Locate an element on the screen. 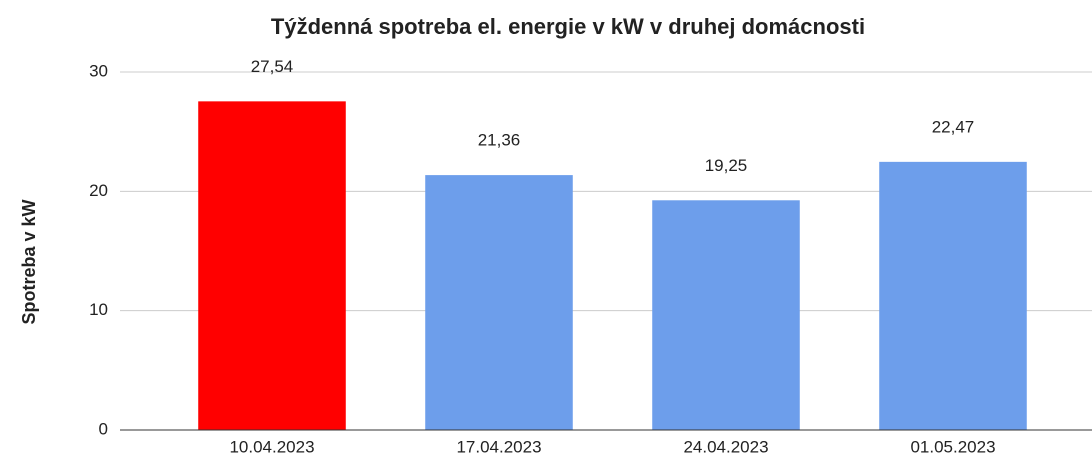 Image resolution: width=1092 pixels, height=462 pixels. x-tick-label: 01.05.2023 is located at coordinates (952, 446).